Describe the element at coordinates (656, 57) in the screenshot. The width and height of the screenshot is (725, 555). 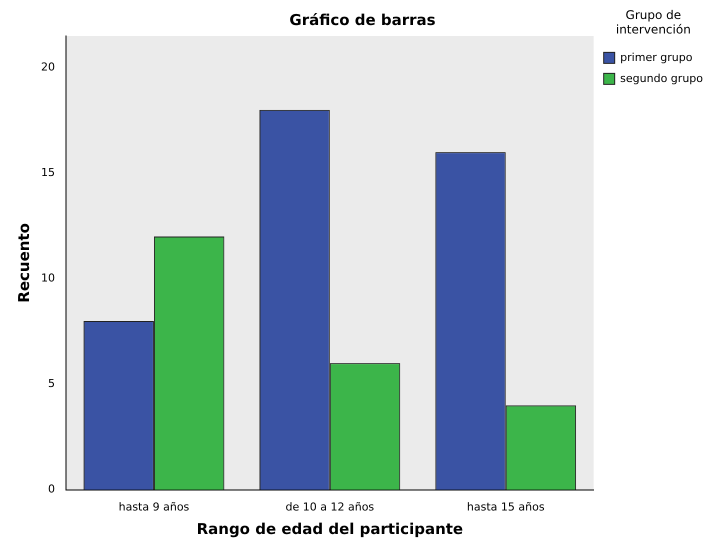
I see `legend-label: primer grupo` at that location.